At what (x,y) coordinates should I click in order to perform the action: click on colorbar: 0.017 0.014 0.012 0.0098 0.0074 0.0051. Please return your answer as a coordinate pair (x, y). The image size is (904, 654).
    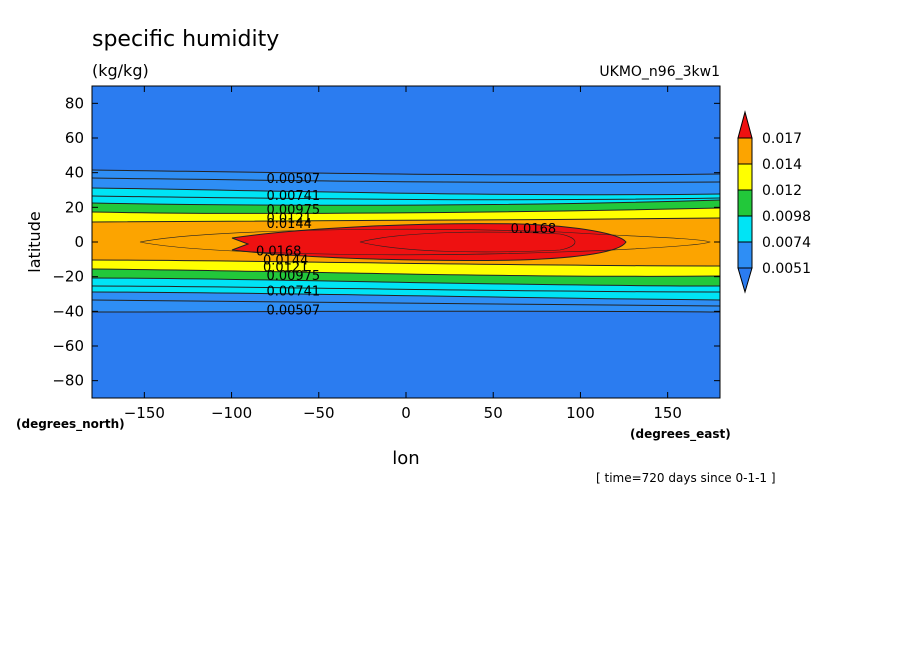
    Looking at the image, I should click on (774, 202).